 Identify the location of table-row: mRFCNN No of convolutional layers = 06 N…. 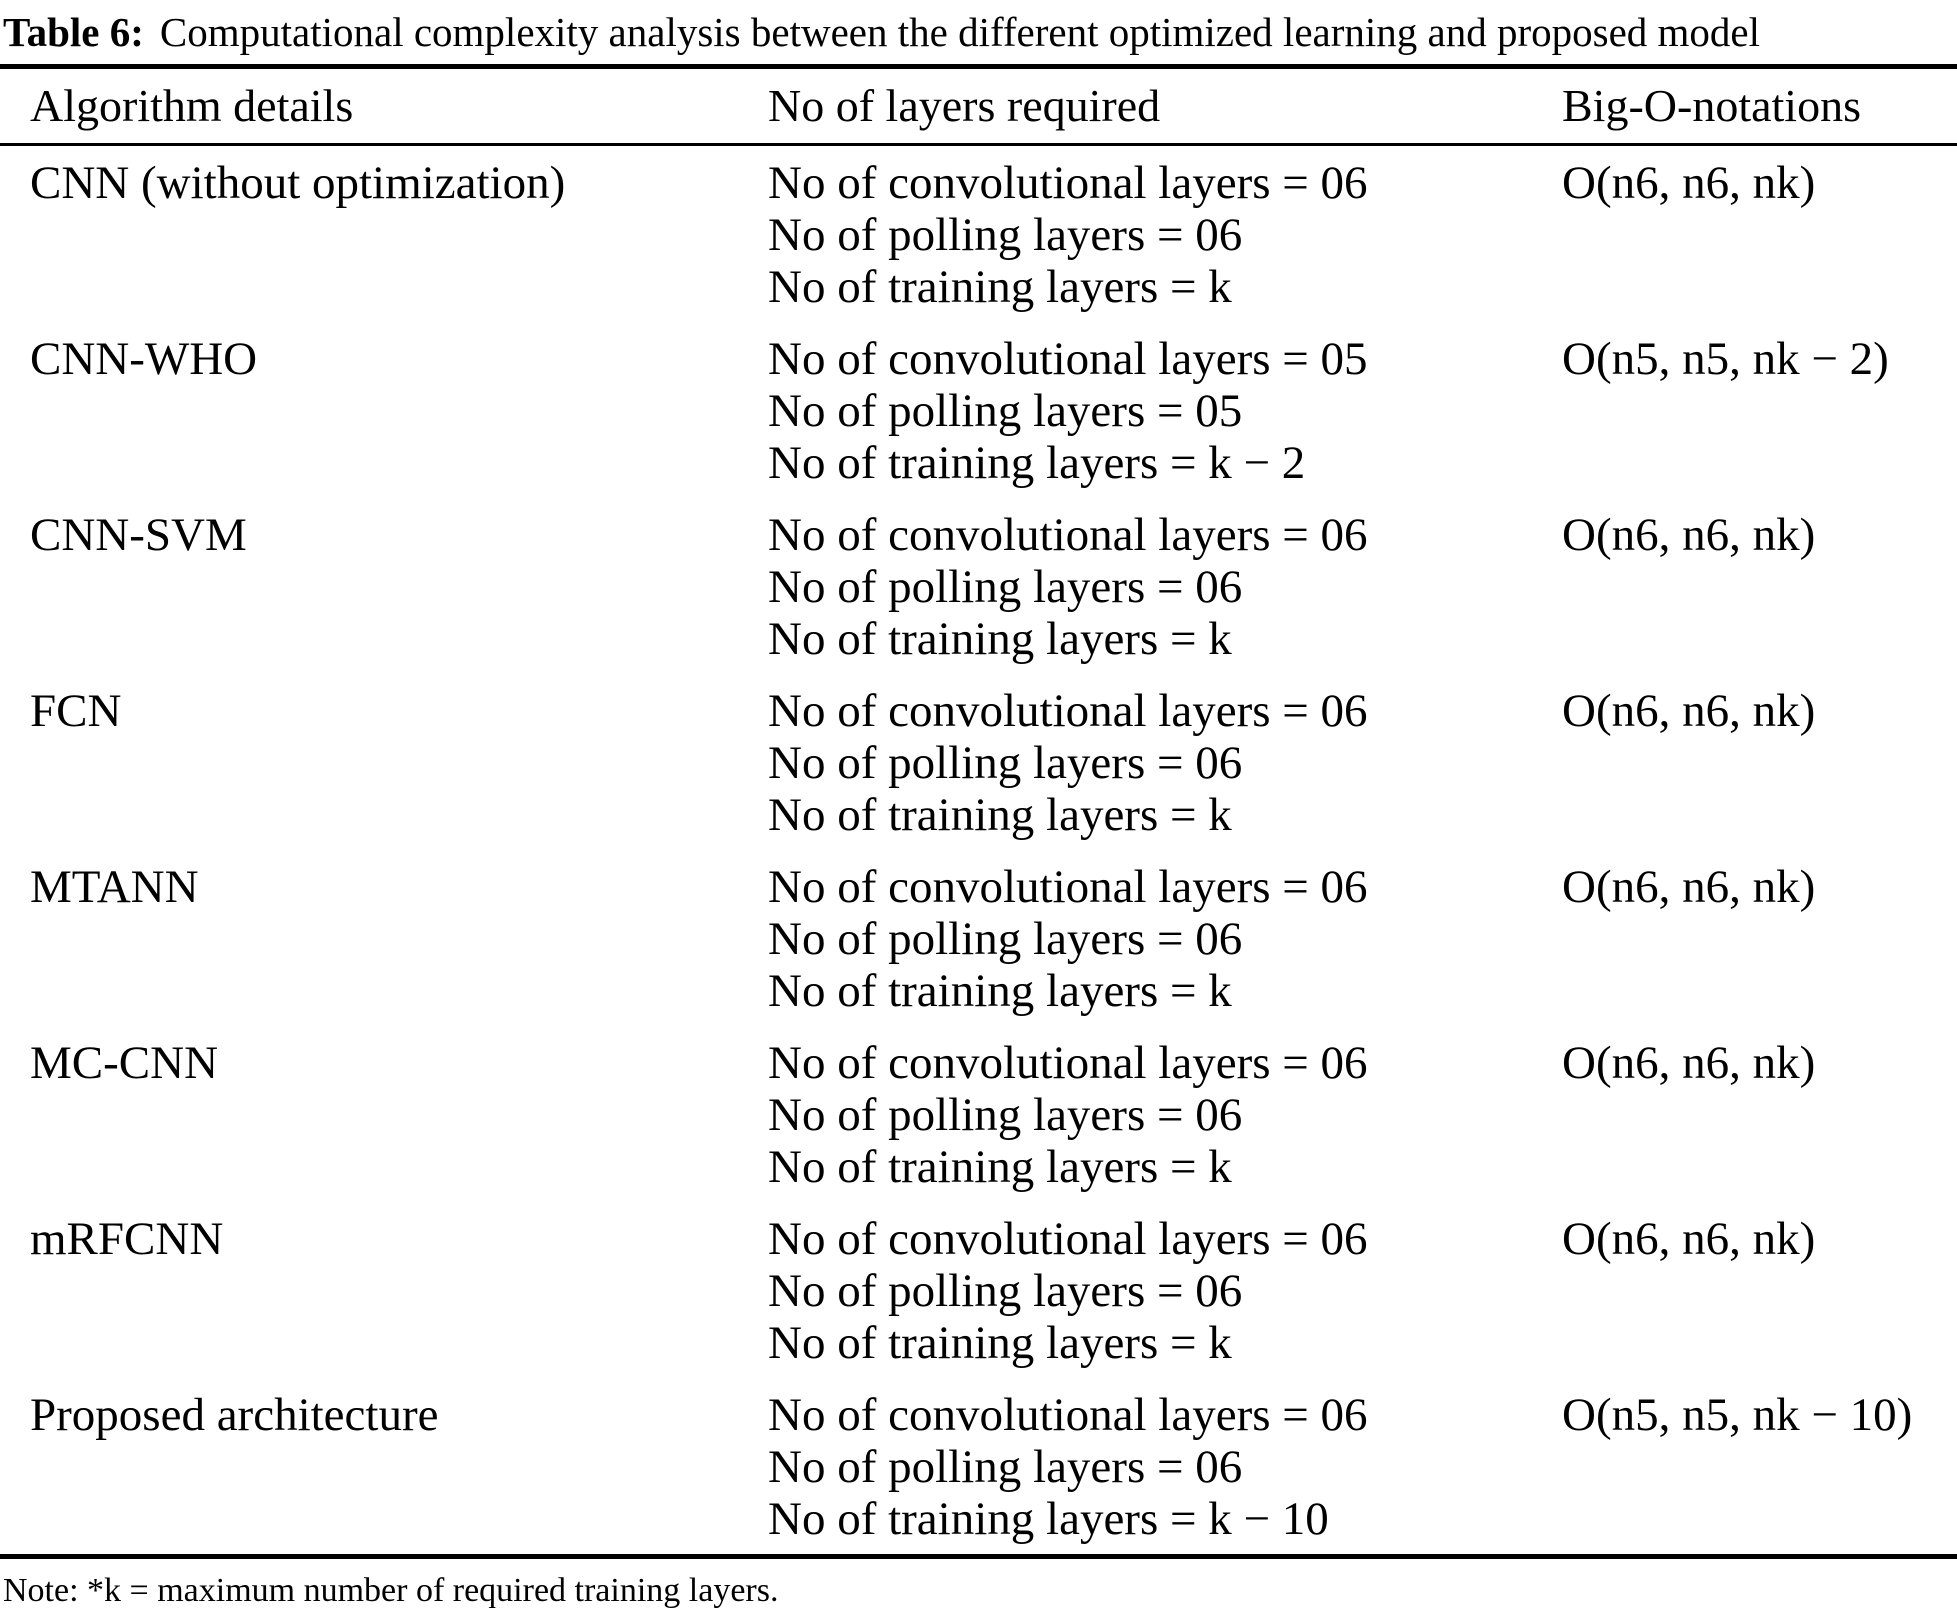
(978, 1290).